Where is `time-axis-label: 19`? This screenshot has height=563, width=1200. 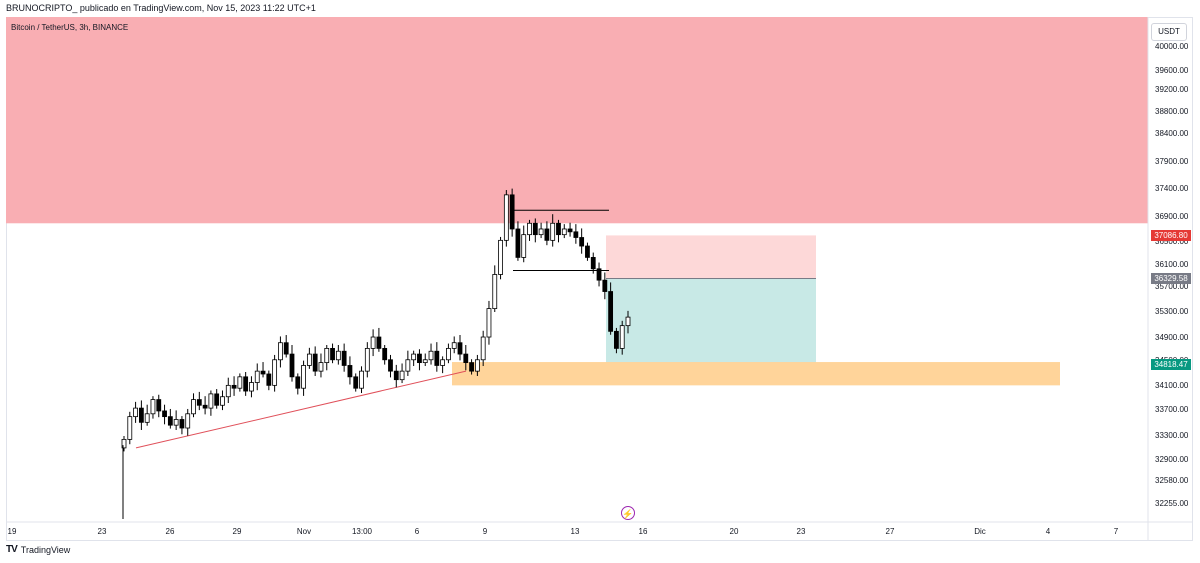
time-axis-label: 19 is located at coordinates (12, 531).